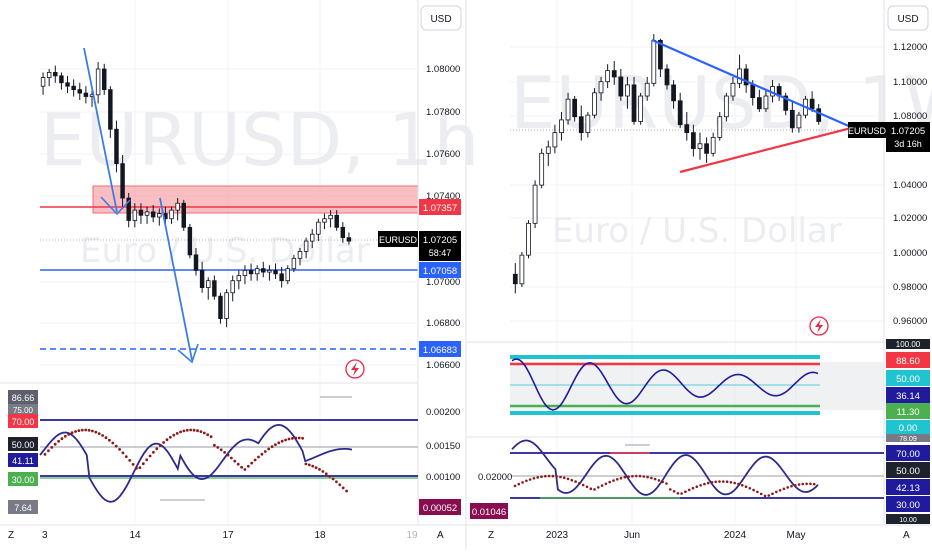 This screenshot has height=555, width=932. What do you see at coordinates (491, 535) in the screenshot?
I see `right-zoom-z-button: Z` at bounding box center [491, 535].